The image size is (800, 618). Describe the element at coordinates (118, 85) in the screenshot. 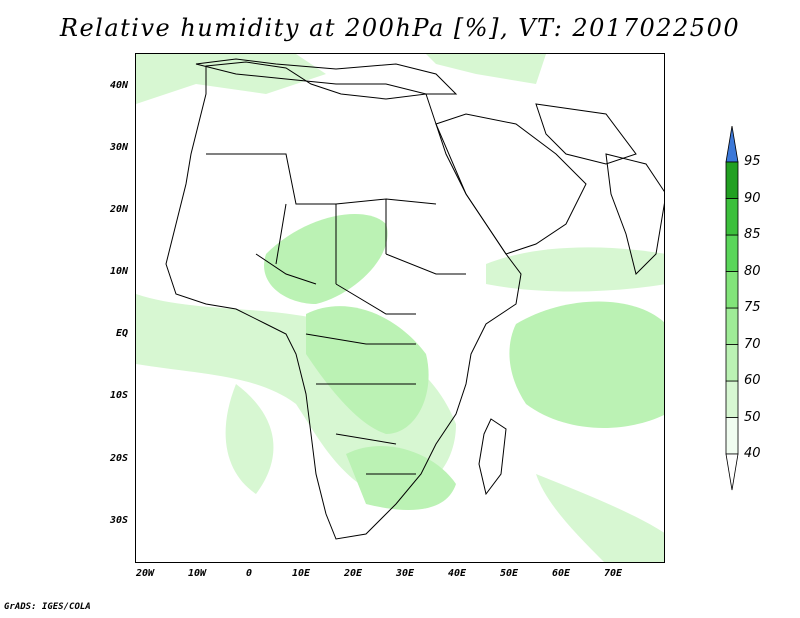

I see `lat-label-40n: 40N` at that location.